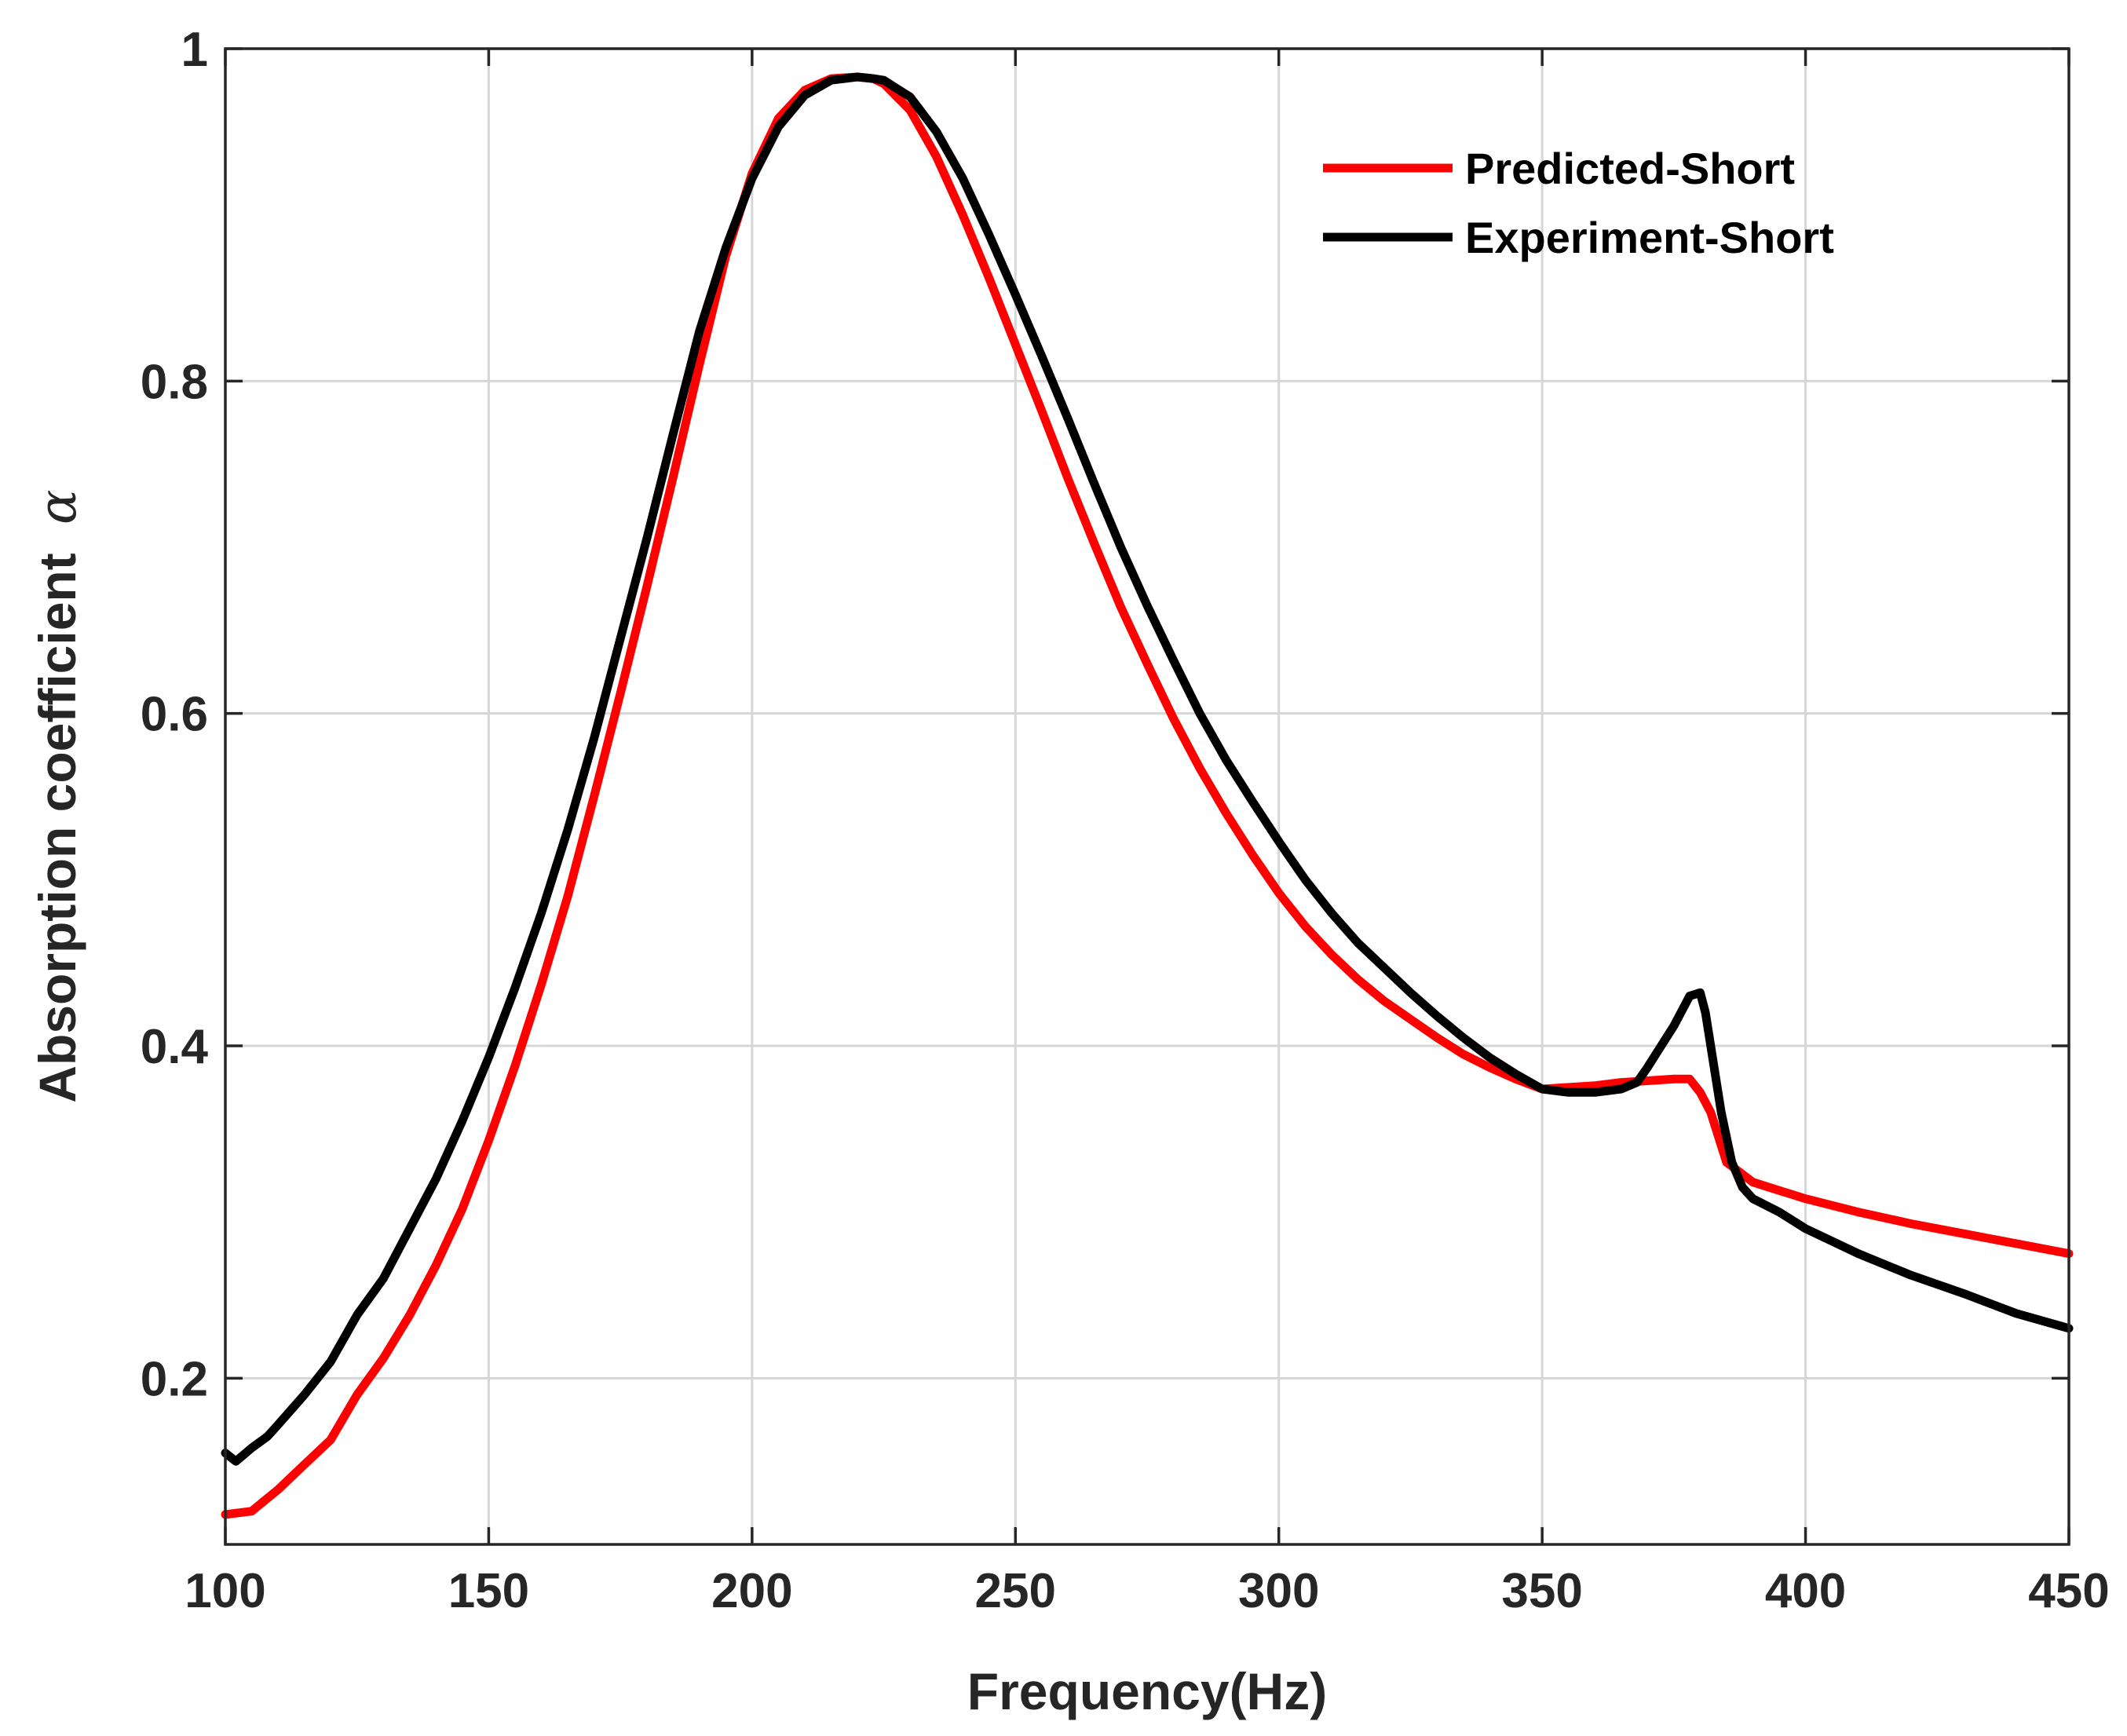  What do you see at coordinates (174, 382) in the screenshot?
I see `y-tick-label: 0.8` at bounding box center [174, 382].